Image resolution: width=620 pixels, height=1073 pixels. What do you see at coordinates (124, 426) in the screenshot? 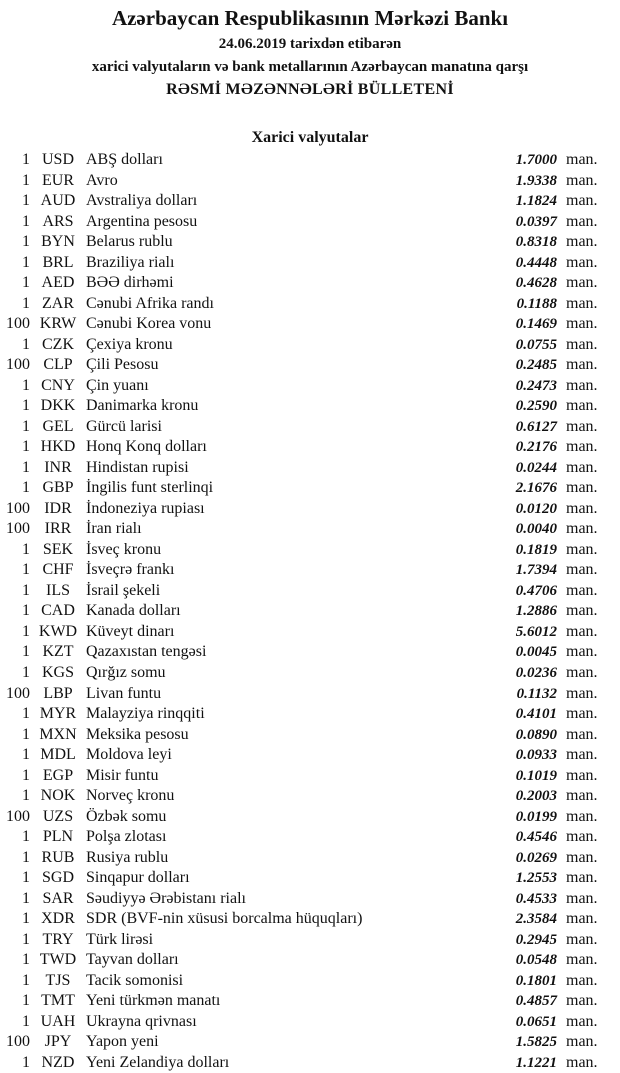
I see `currency-name: Gürcü larisi` at bounding box center [124, 426].